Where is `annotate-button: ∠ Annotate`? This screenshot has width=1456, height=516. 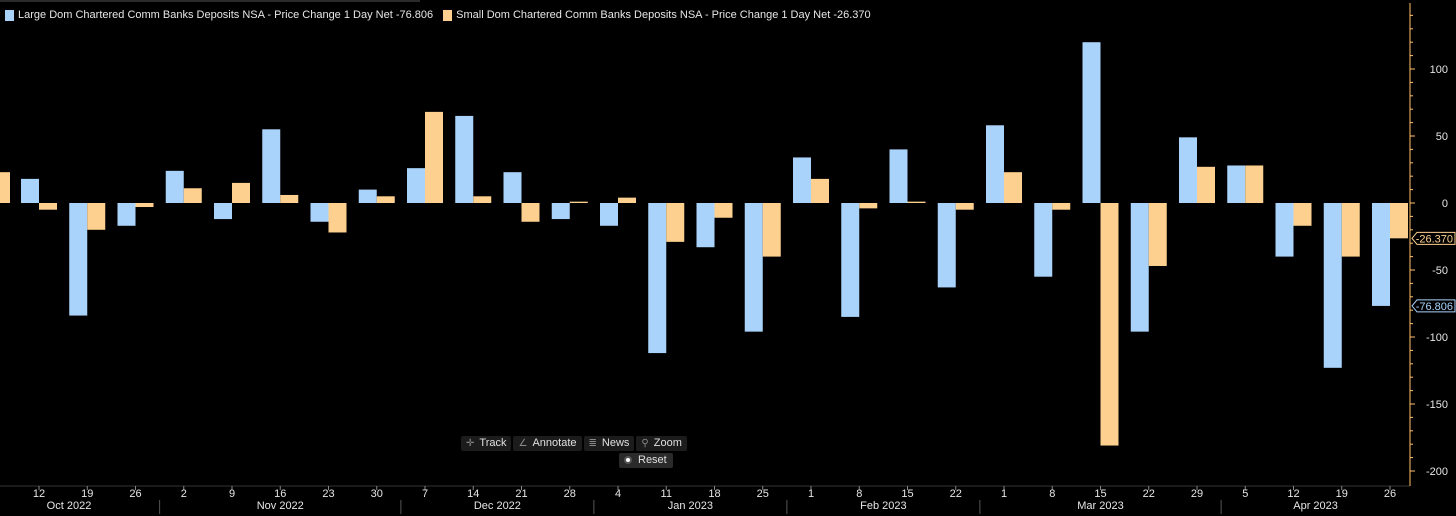
annotate-button: ∠ Annotate is located at coordinates (547, 443).